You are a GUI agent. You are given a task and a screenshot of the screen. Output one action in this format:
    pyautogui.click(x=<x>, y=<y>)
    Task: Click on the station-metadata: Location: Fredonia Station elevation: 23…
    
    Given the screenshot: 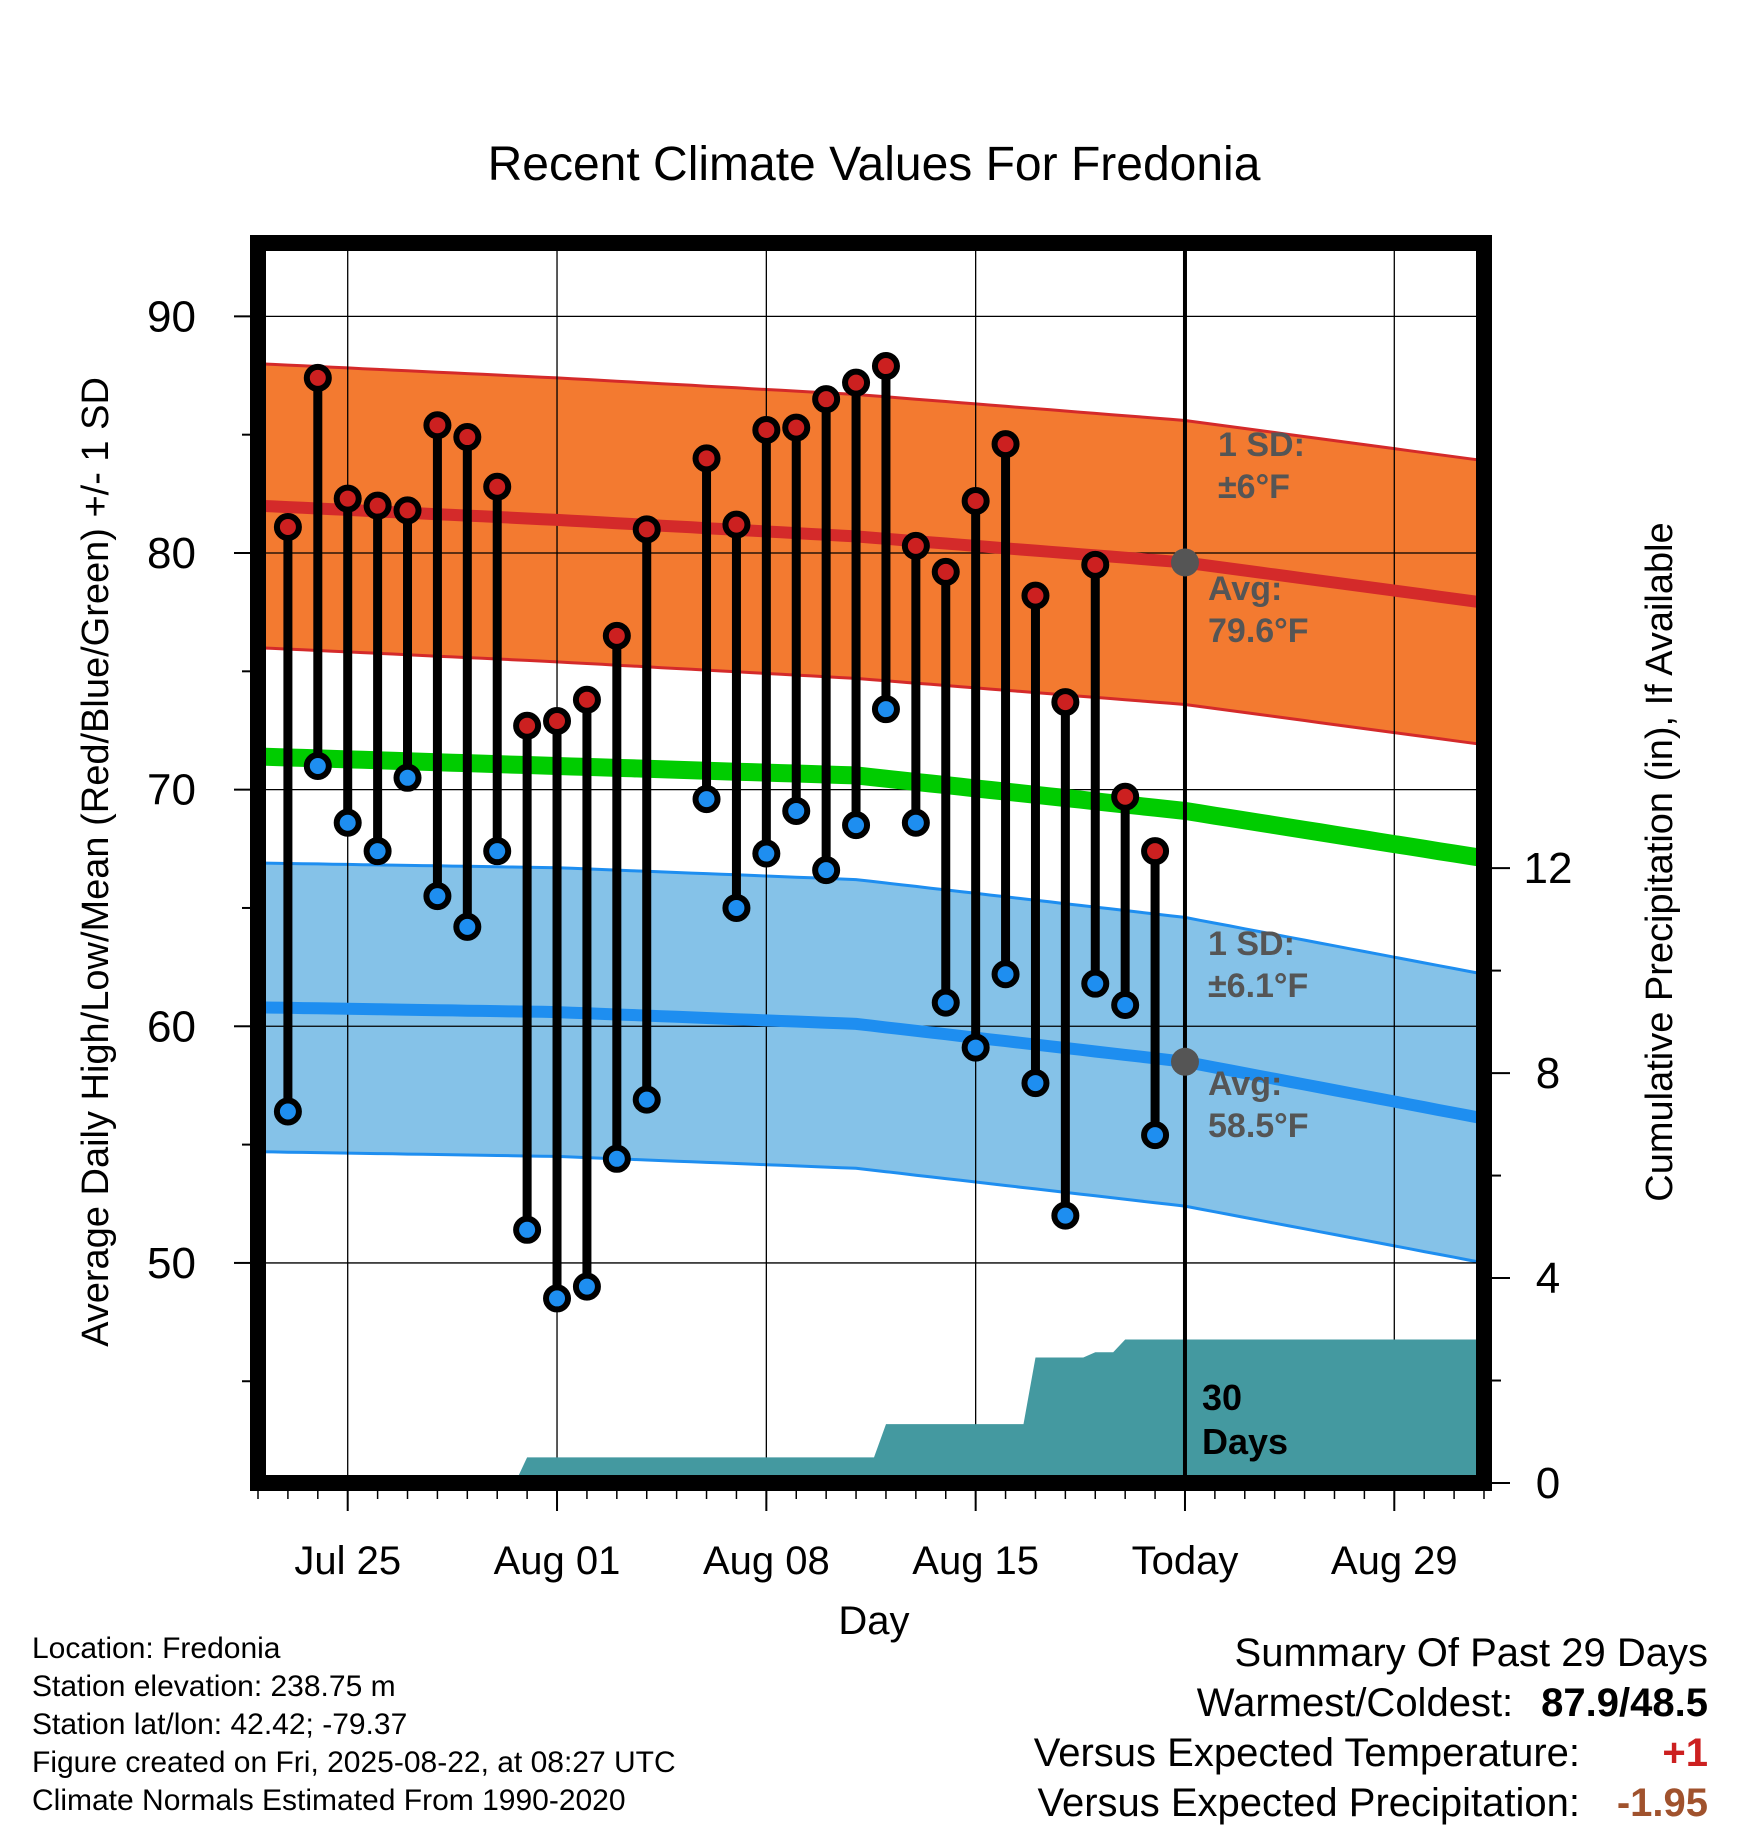 What is the action you would take?
    pyautogui.click(x=354, y=1725)
    